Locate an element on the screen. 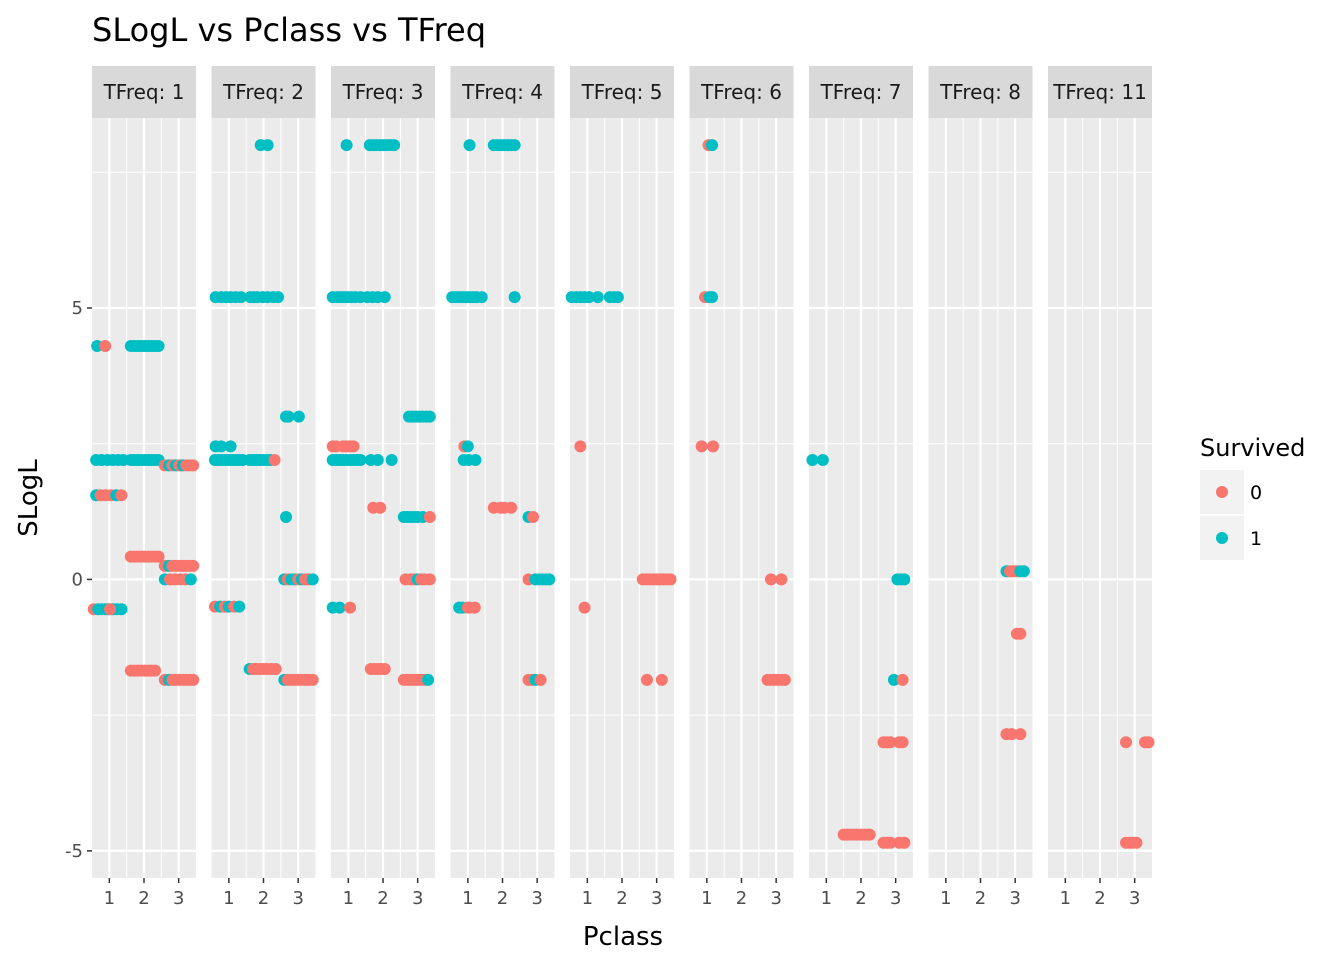  legend-label-0: 0 is located at coordinates (1256, 493).